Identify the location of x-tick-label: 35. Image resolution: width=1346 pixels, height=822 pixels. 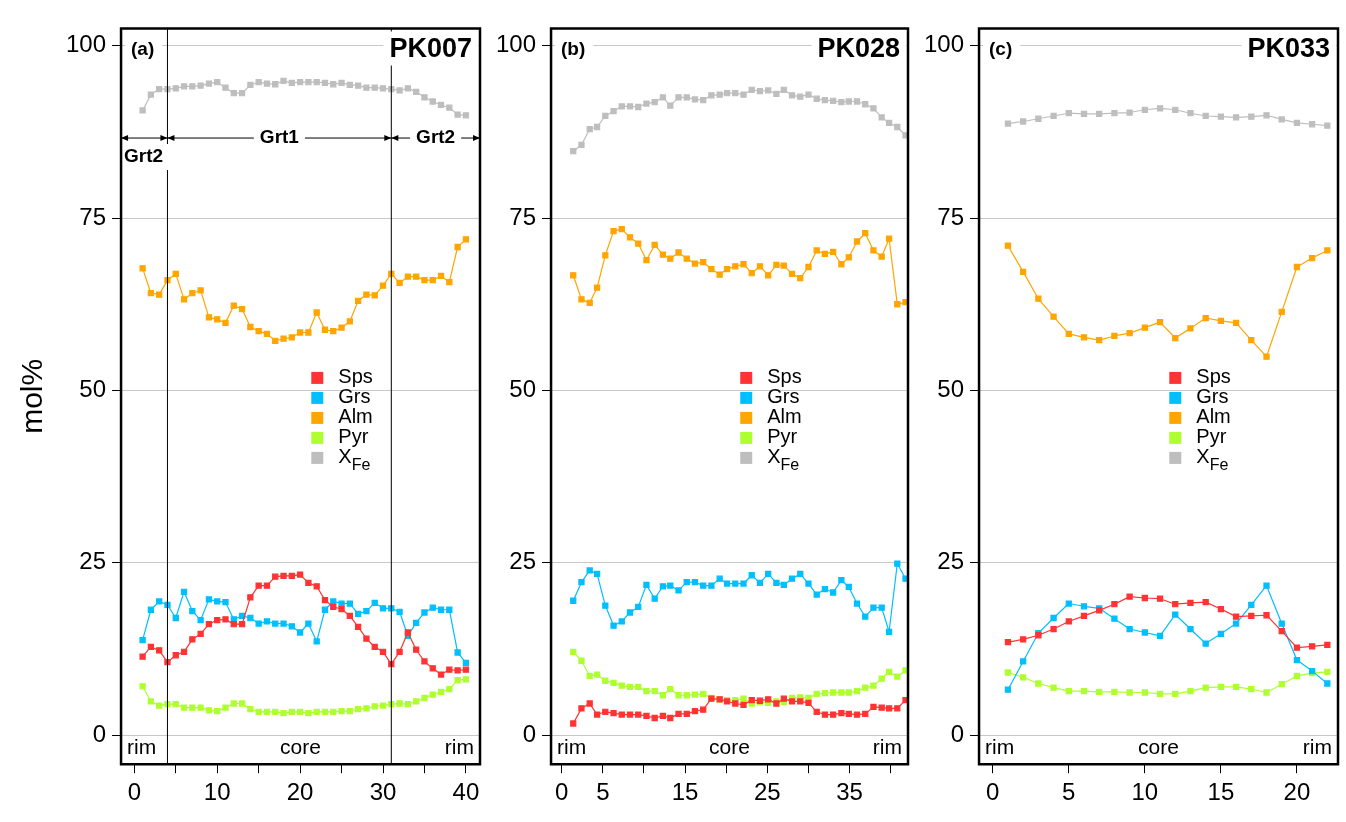
(849, 792).